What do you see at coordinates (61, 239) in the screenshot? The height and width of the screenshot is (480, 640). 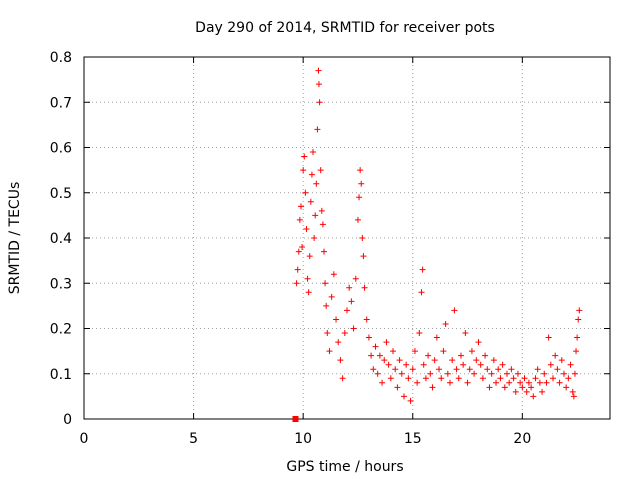 I see `y-tick-label: 0.4` at bounding box center [61, 239].